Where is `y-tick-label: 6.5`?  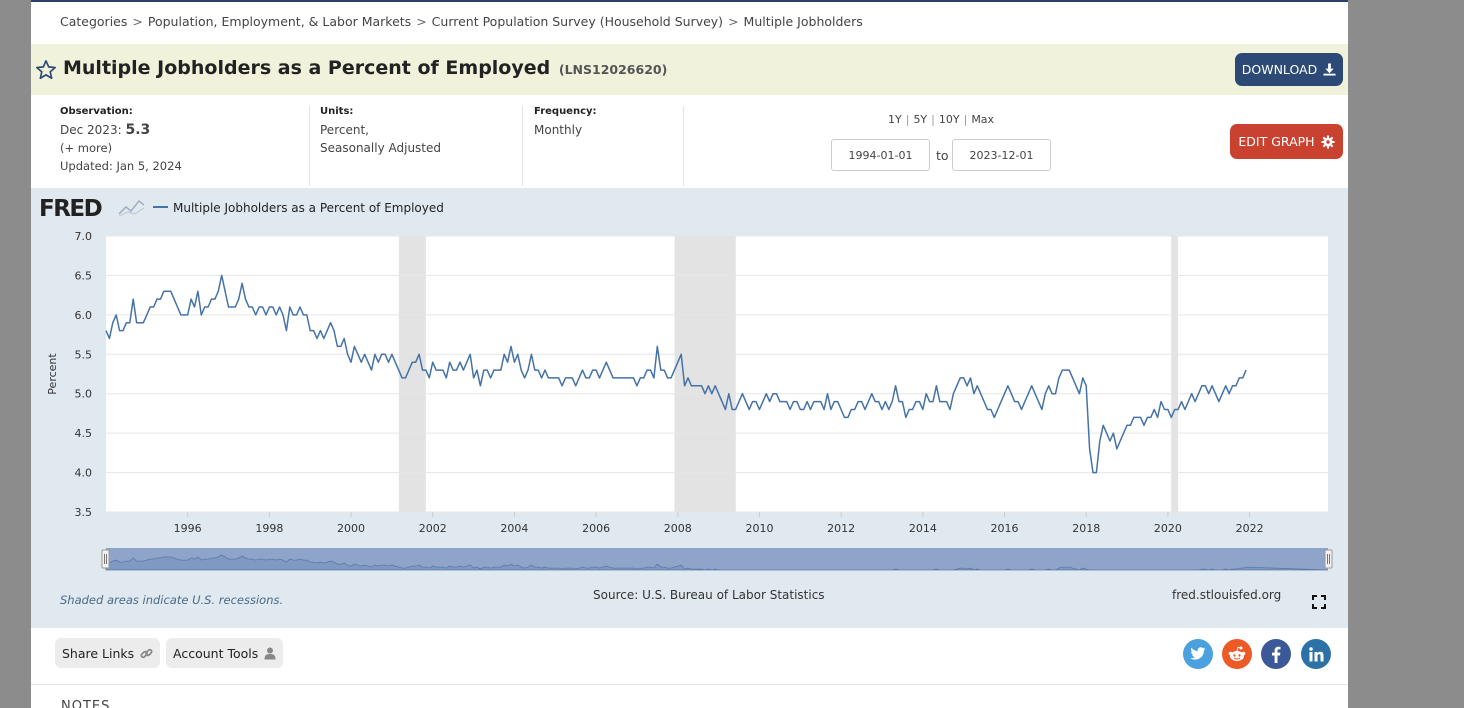 y-tick-label: 6.5 is located at coordinates (84, 275).